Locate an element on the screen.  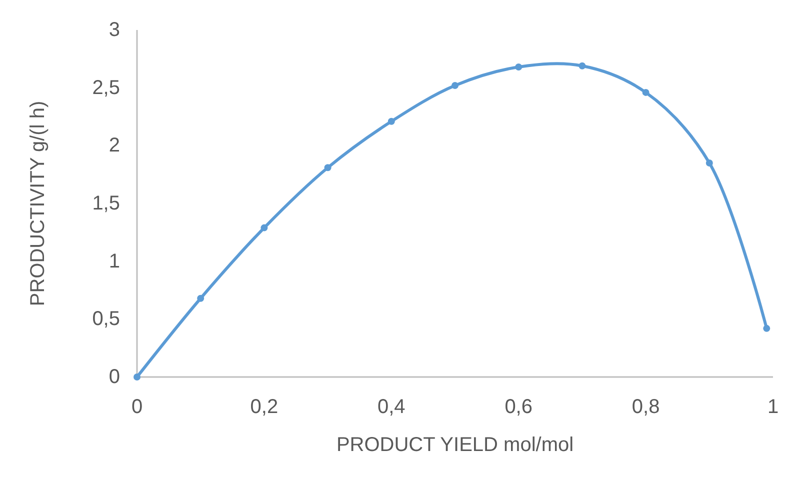
x-tick-label: 0,6 is located at coordinates (518, 407).